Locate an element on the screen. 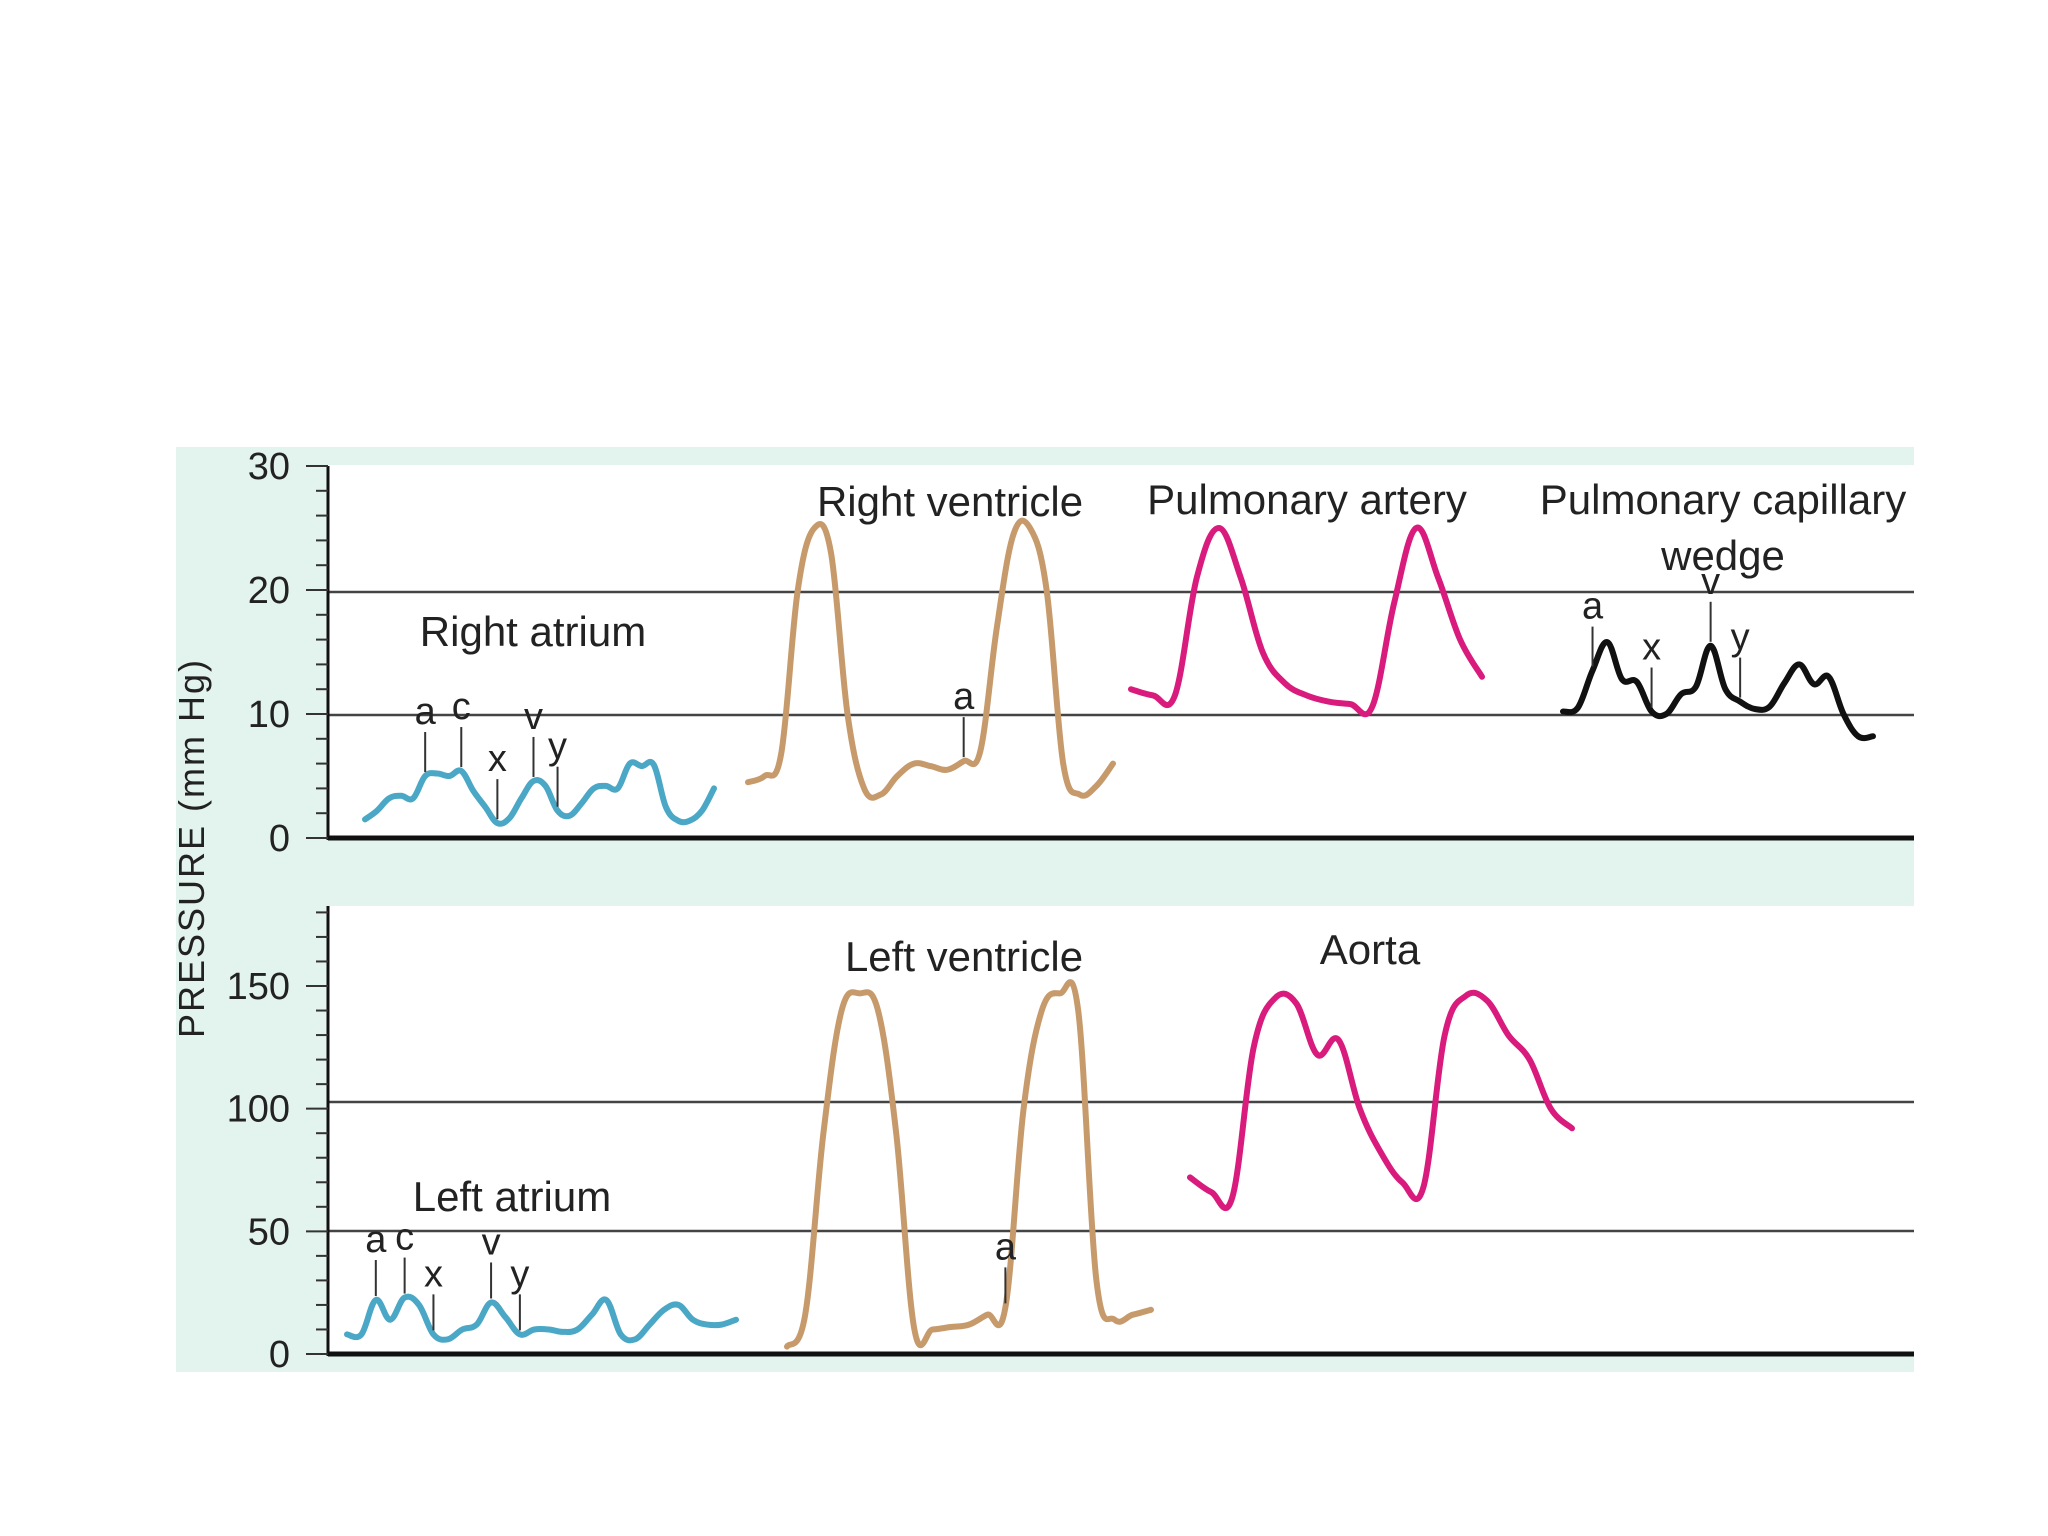 This screenshot has height=1536, width=2048. bottom-left-atrium-marker-c-1: c is located at coordinates (404, 1238).